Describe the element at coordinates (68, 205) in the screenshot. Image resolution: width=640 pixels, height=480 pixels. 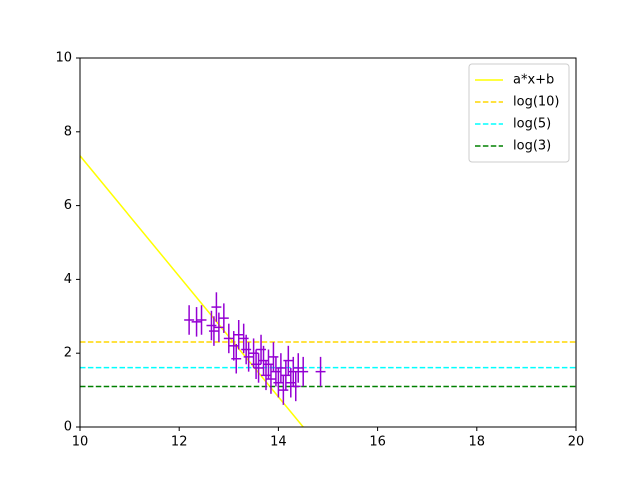
I see `y-tick-label: 6` at that location.